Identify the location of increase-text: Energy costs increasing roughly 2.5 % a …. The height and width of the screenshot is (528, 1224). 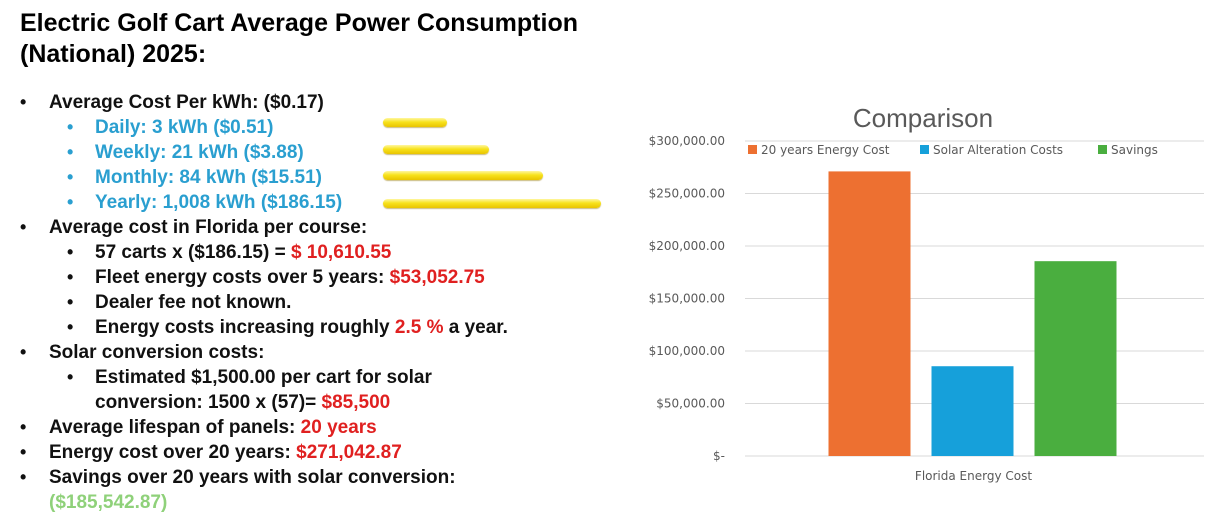
(301, 327).